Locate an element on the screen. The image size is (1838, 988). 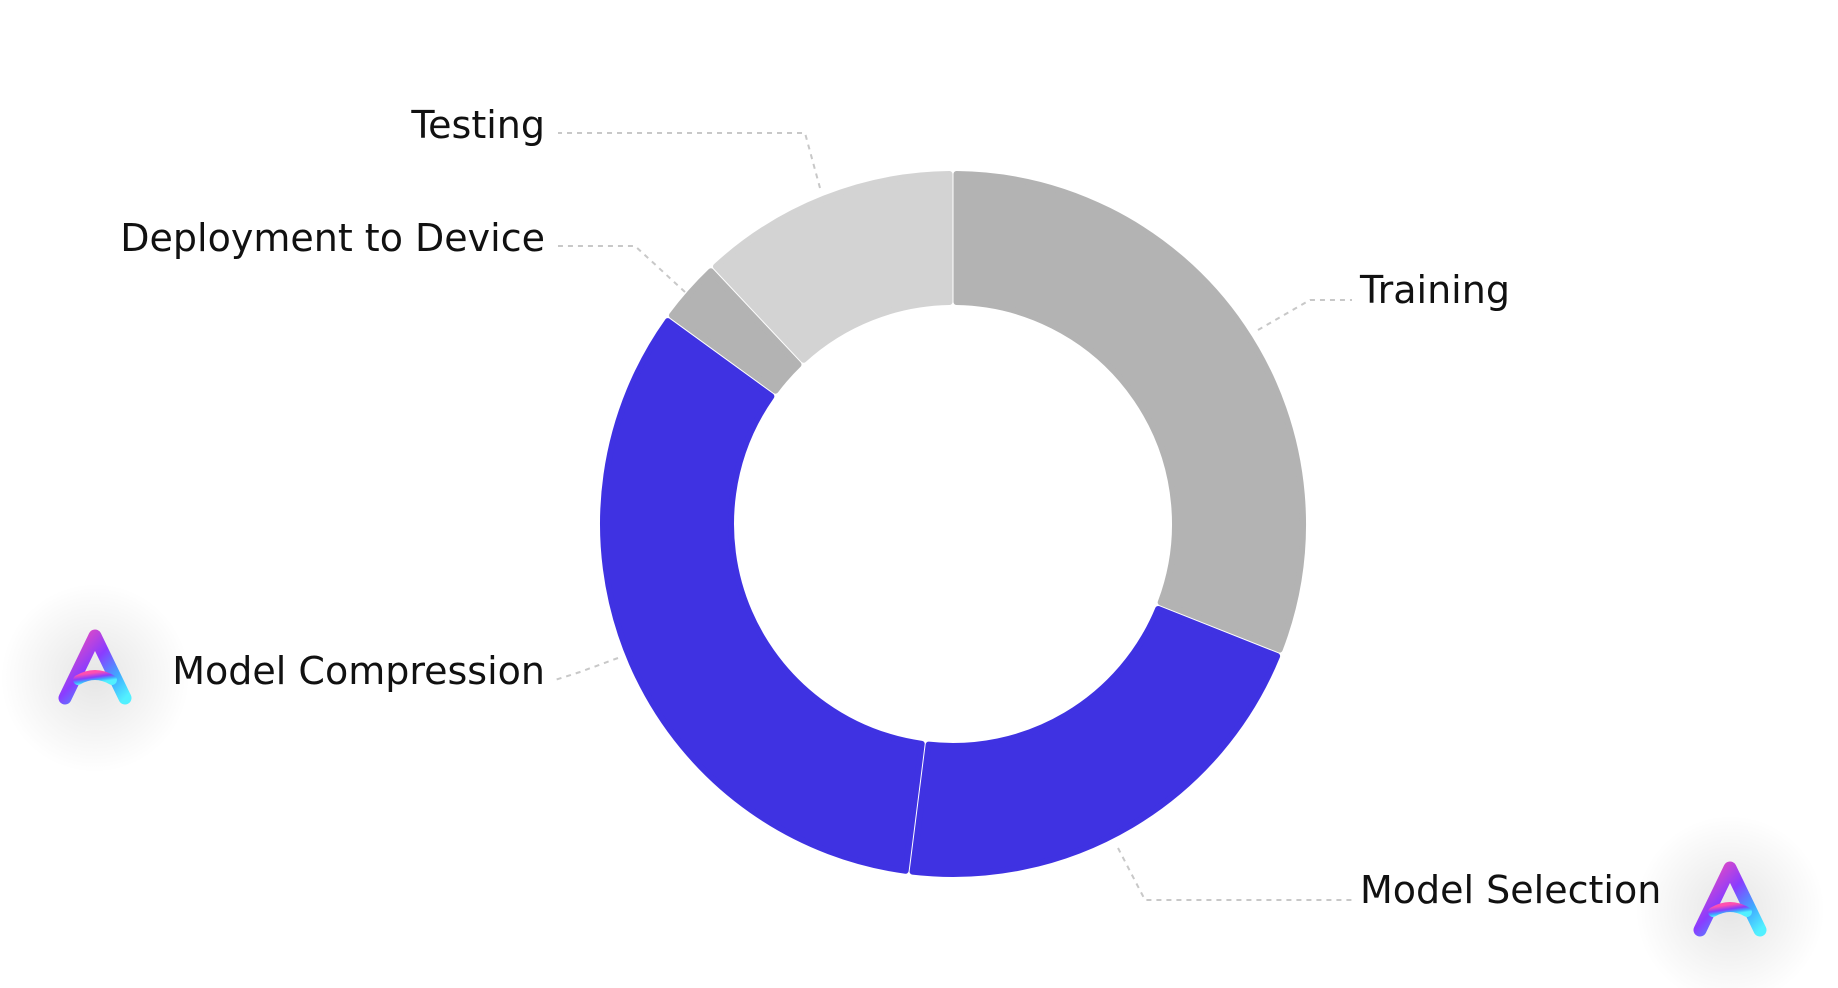
slice-deployment-to-device is located at coordinates (735, 331).